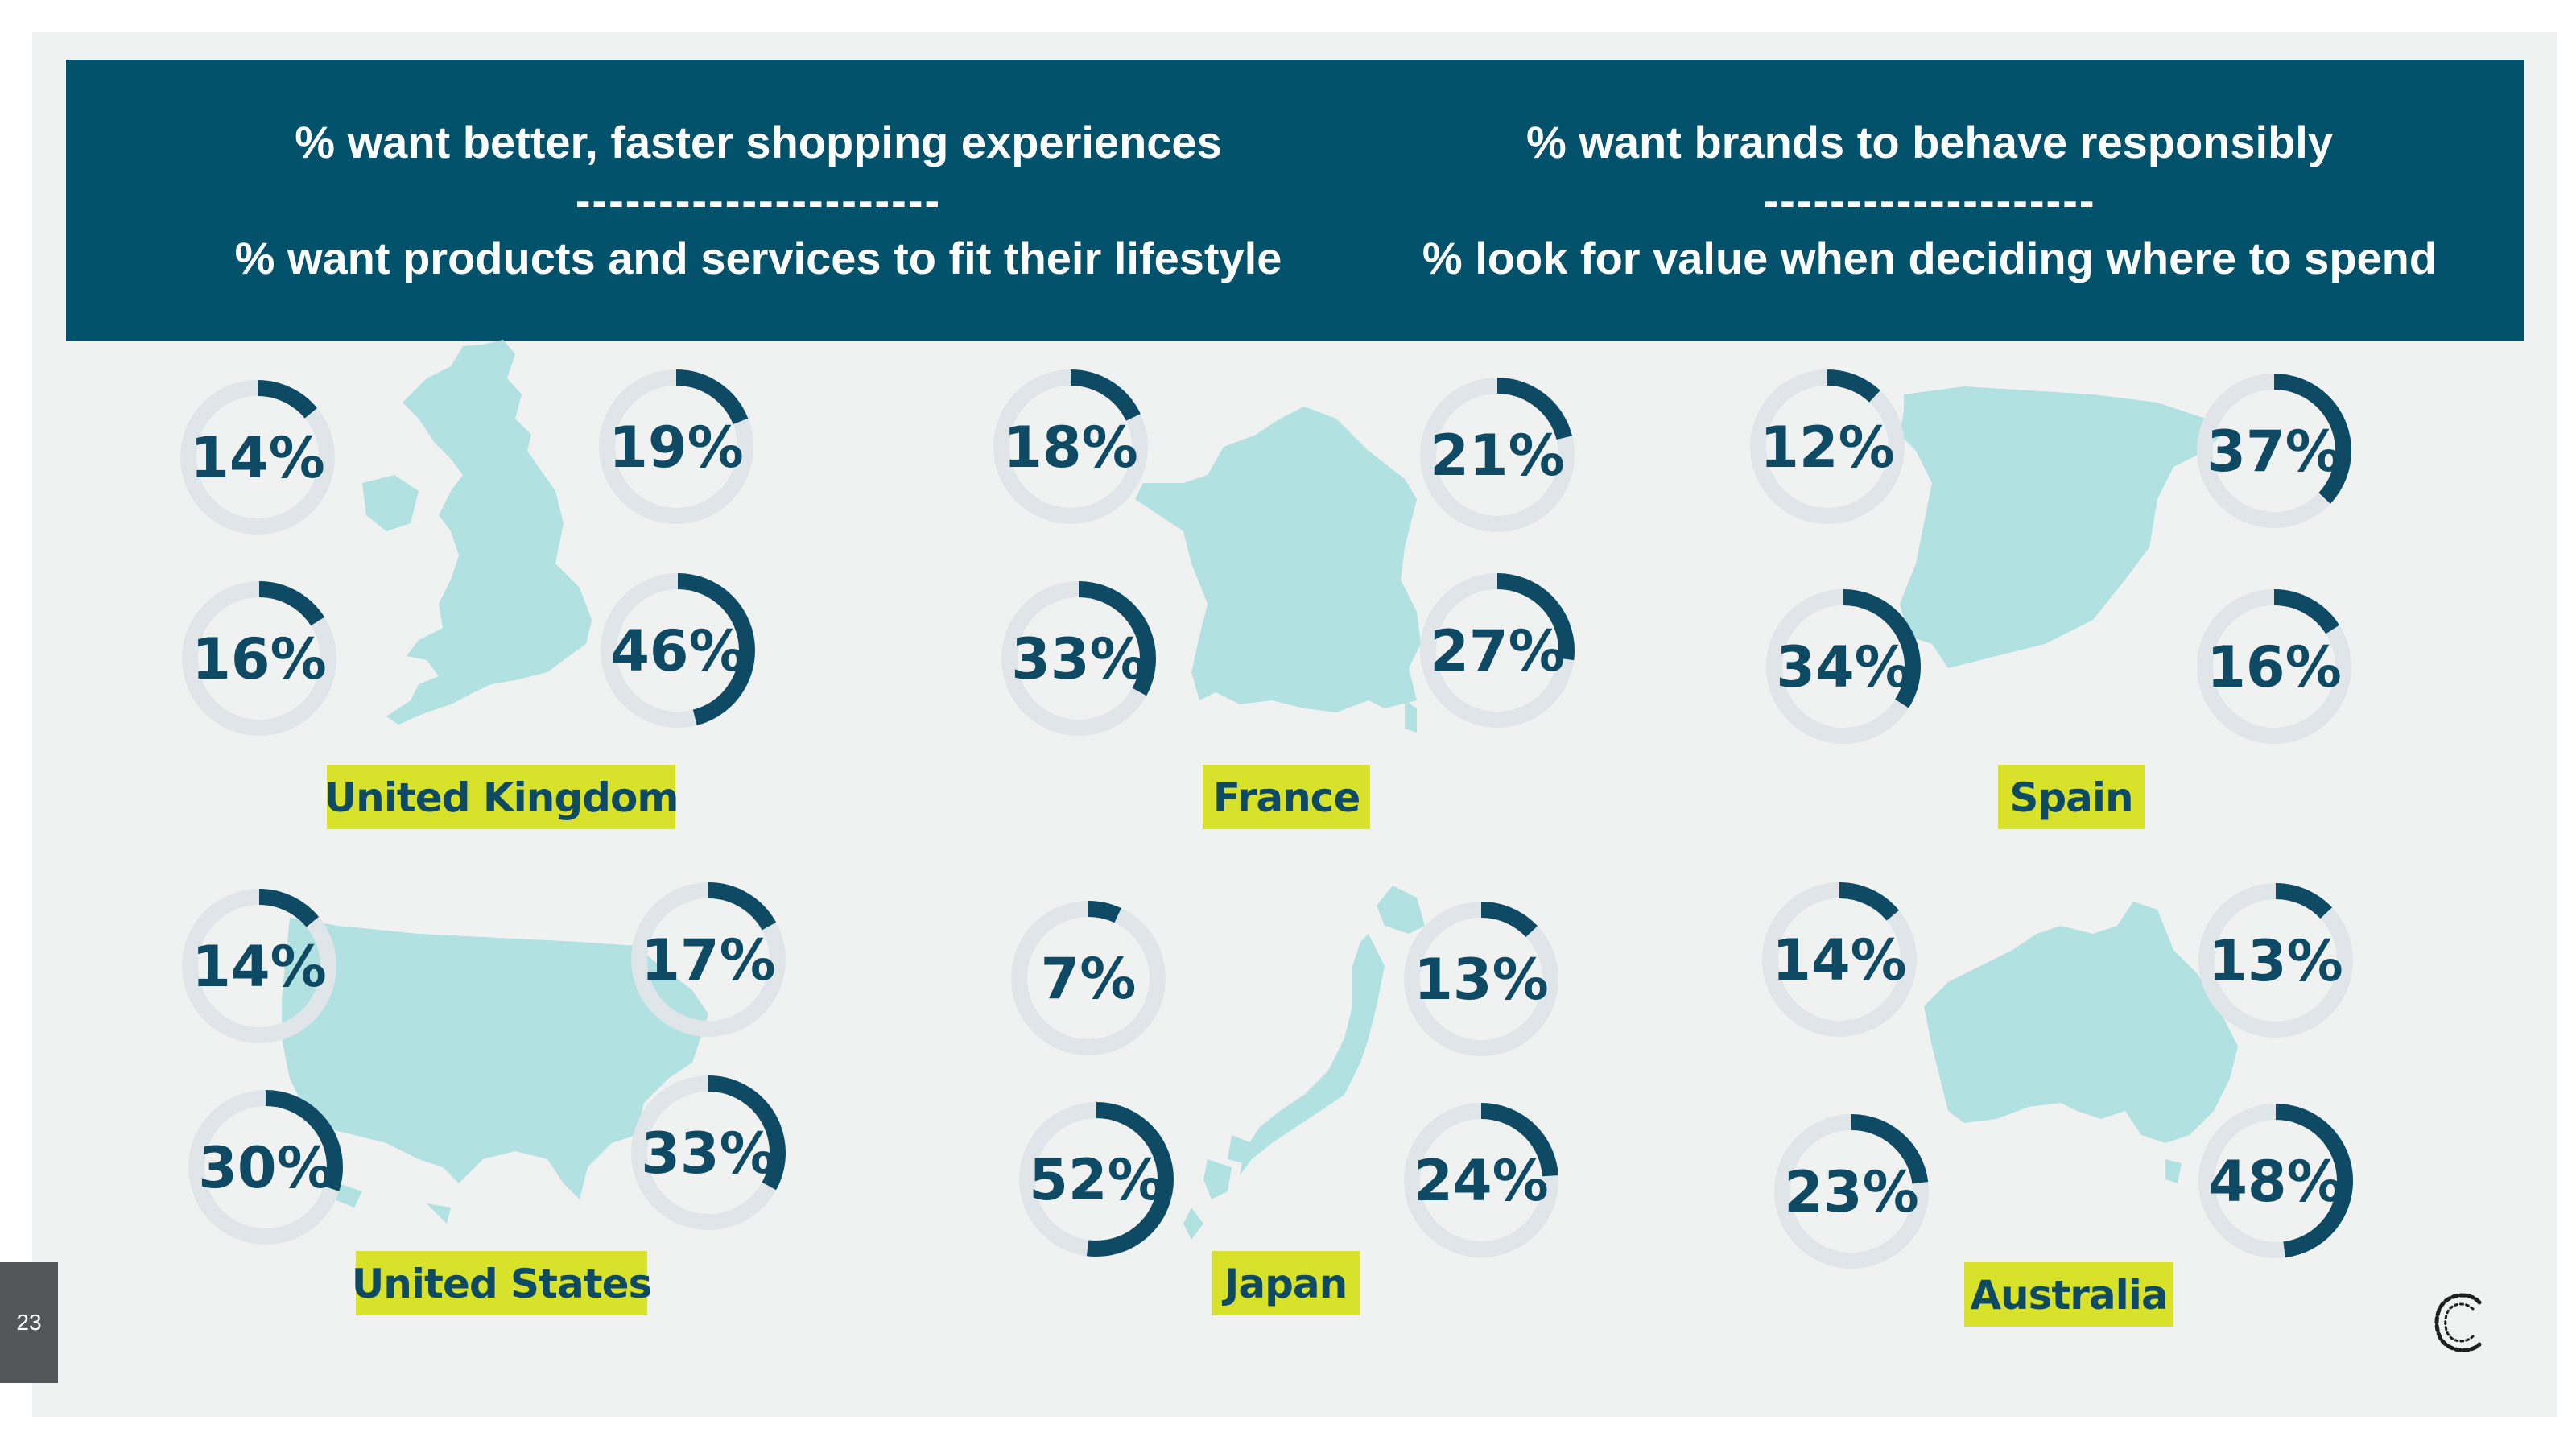  I want to click on donut-value-label: 21%, so click(1497, 456).